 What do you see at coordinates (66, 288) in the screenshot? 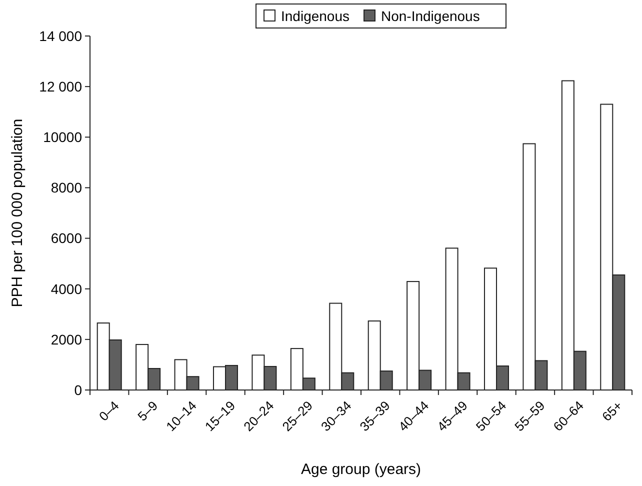
I see `y-tick-label: 4000` at bounding box center [66, 288].